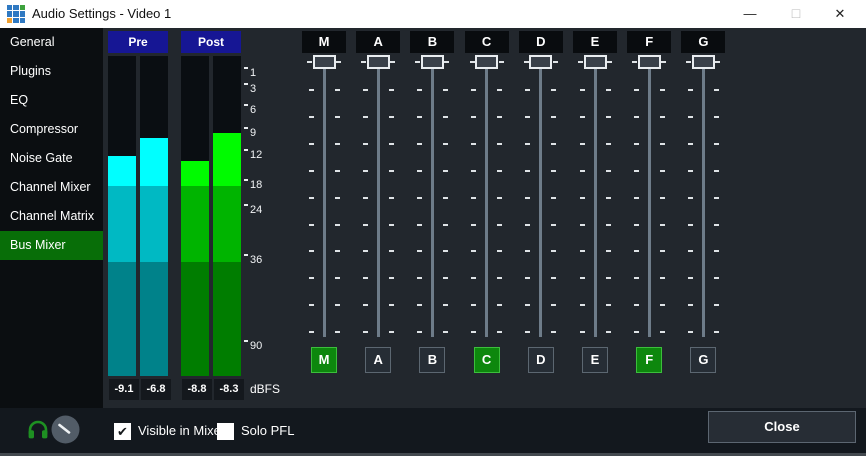 The width and height of the screenshot is (866, 456). What do you see at coordinates (432, 42) in the screenshot?
I see `bus-header-B: B` at bounding box center [432, 42].